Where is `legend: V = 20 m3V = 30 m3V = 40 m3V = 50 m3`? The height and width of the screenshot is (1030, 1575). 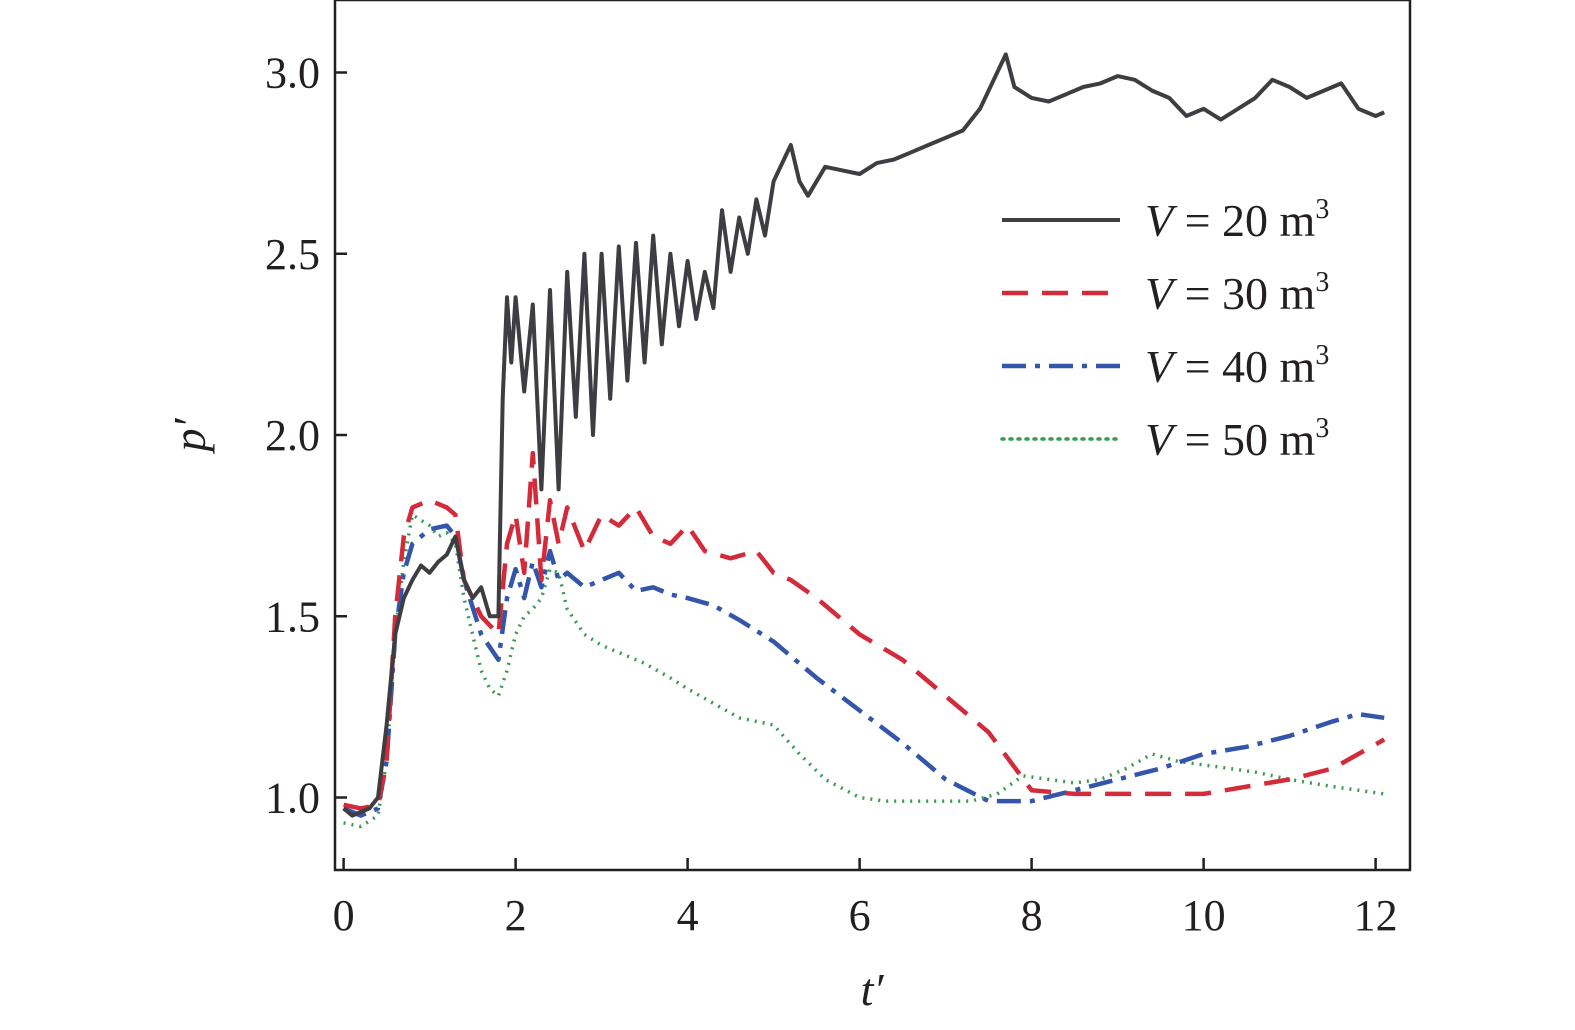 legend: V = 20 m3V = 30 m3V = 40 m3V = 50 m3 is located at coordinates (1164, 329).